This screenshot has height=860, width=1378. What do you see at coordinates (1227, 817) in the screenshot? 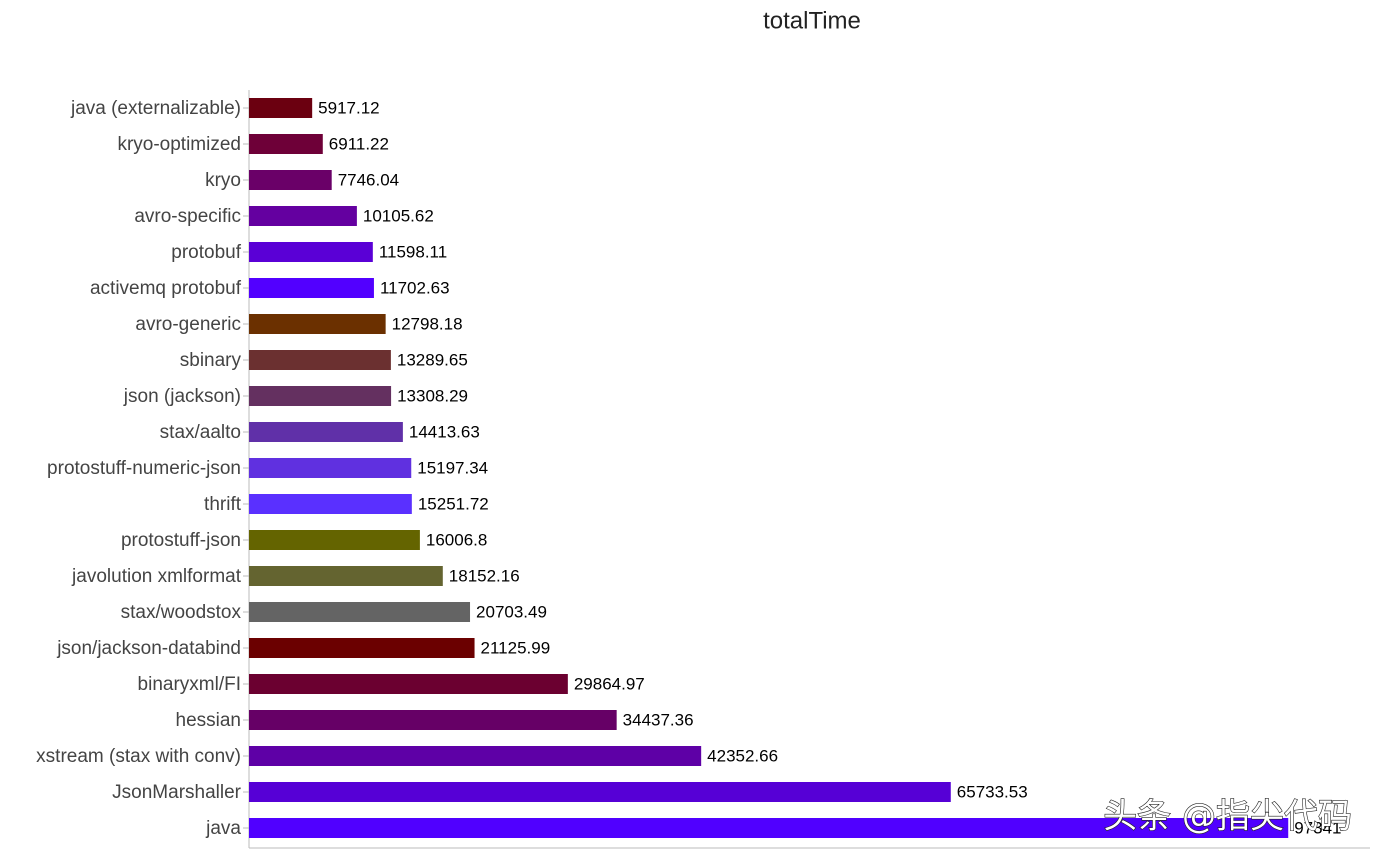
I see `watermark: 头条 @指尖代码` at bounding box center [1227, 817].